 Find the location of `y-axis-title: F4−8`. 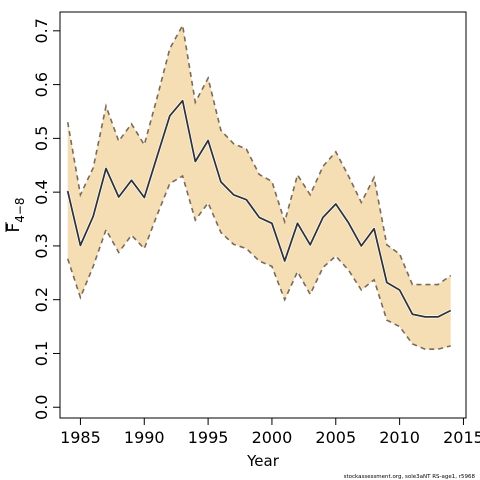

y-axis-title: F4−8 is located at coordinates (15, 214).